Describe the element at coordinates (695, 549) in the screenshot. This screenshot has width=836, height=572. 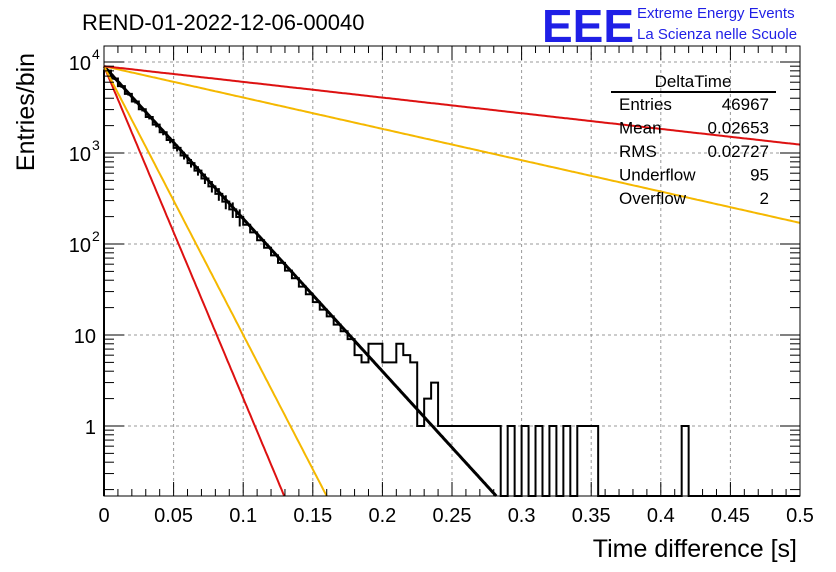
I see `x-axis-title: Time difference [s]` at that location.